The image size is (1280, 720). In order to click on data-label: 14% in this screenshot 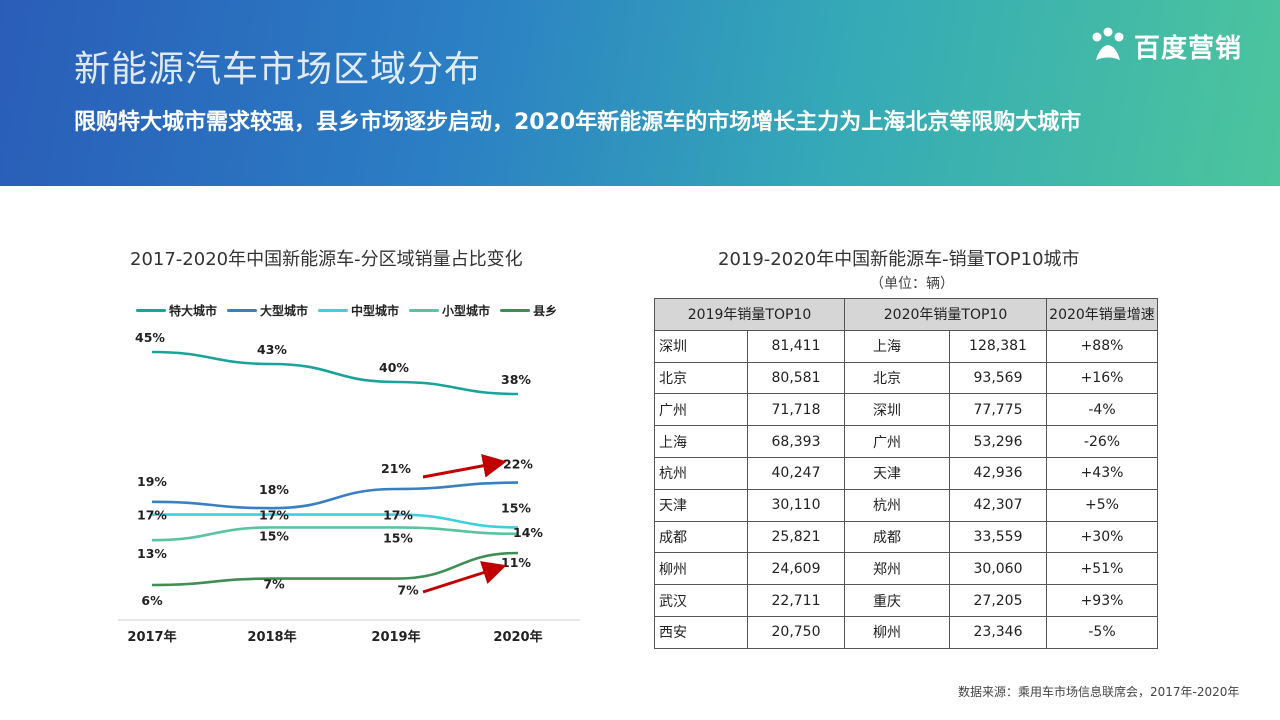, I will do `click(528, 532)`.